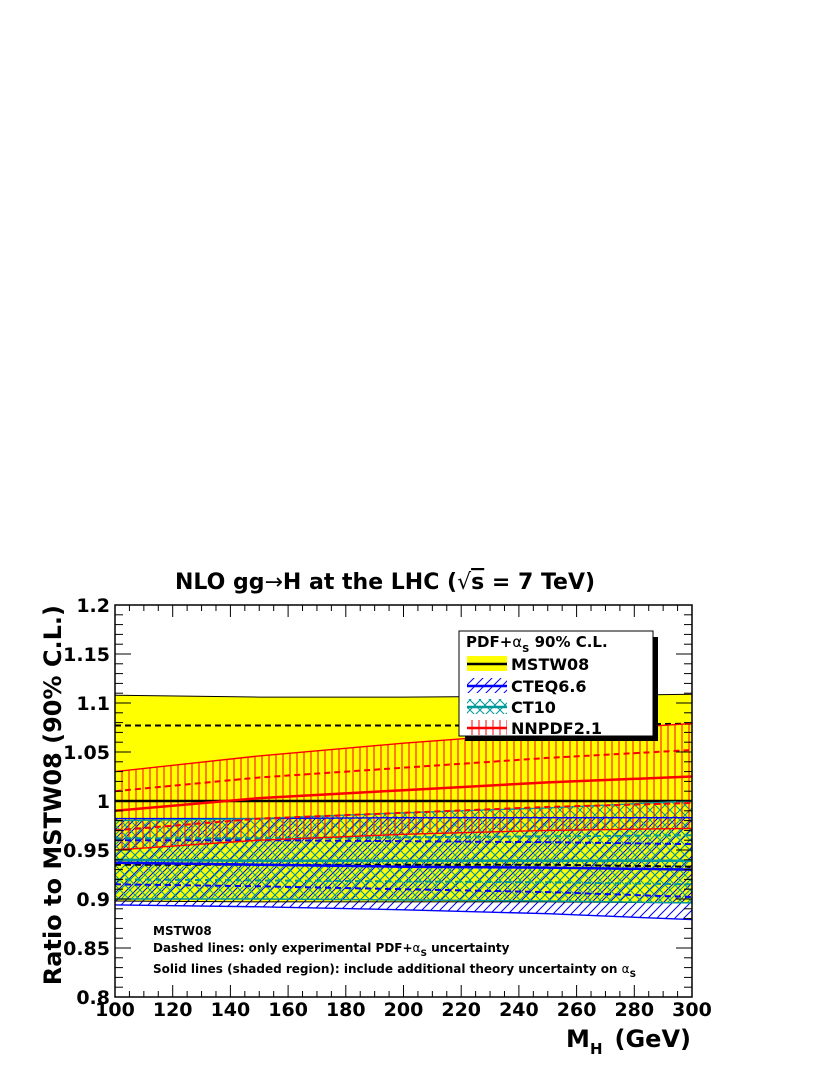 This screenshot has height=1075, width=830. Describe the element at coordinates (403, 890) in the screenshot. I see `cteq6-6-exp-lower-line` at that location.